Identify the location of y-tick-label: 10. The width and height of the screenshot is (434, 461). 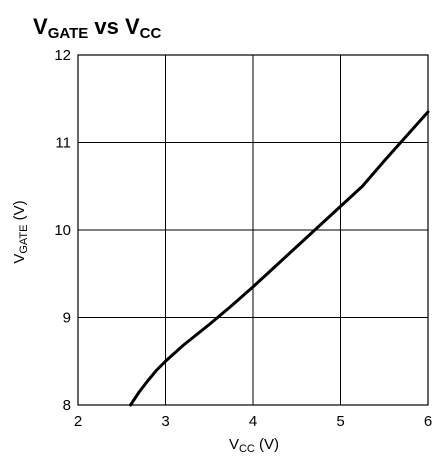
(62, 230).